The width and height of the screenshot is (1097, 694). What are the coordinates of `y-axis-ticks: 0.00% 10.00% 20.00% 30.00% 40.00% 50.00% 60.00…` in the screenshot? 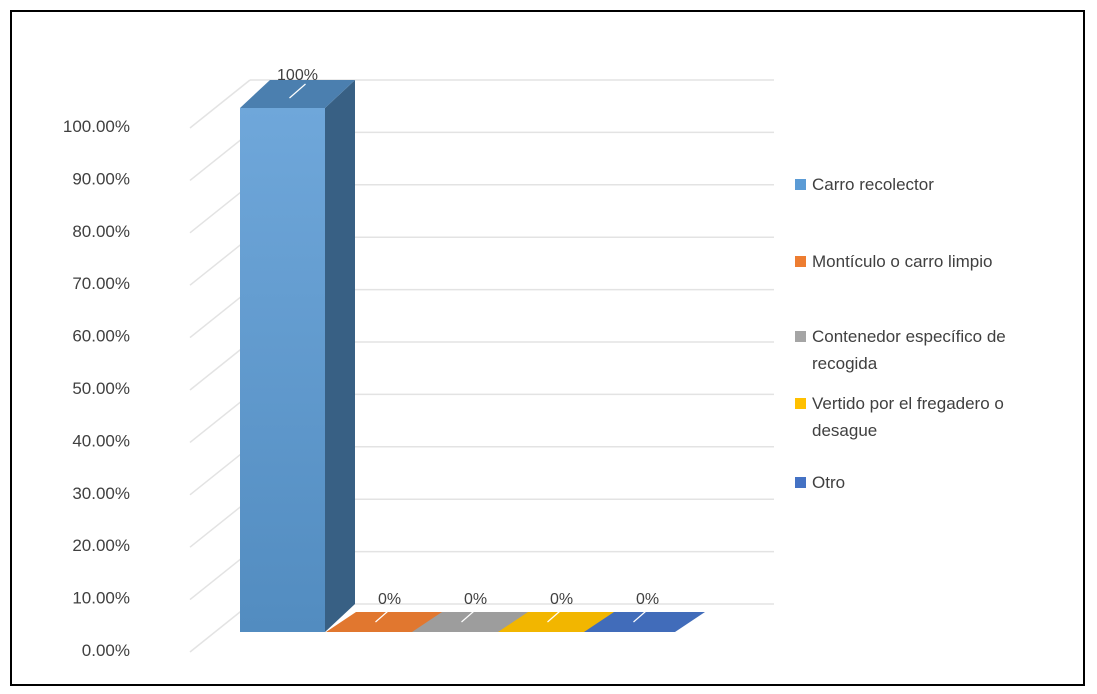 It's located at (96, 388).